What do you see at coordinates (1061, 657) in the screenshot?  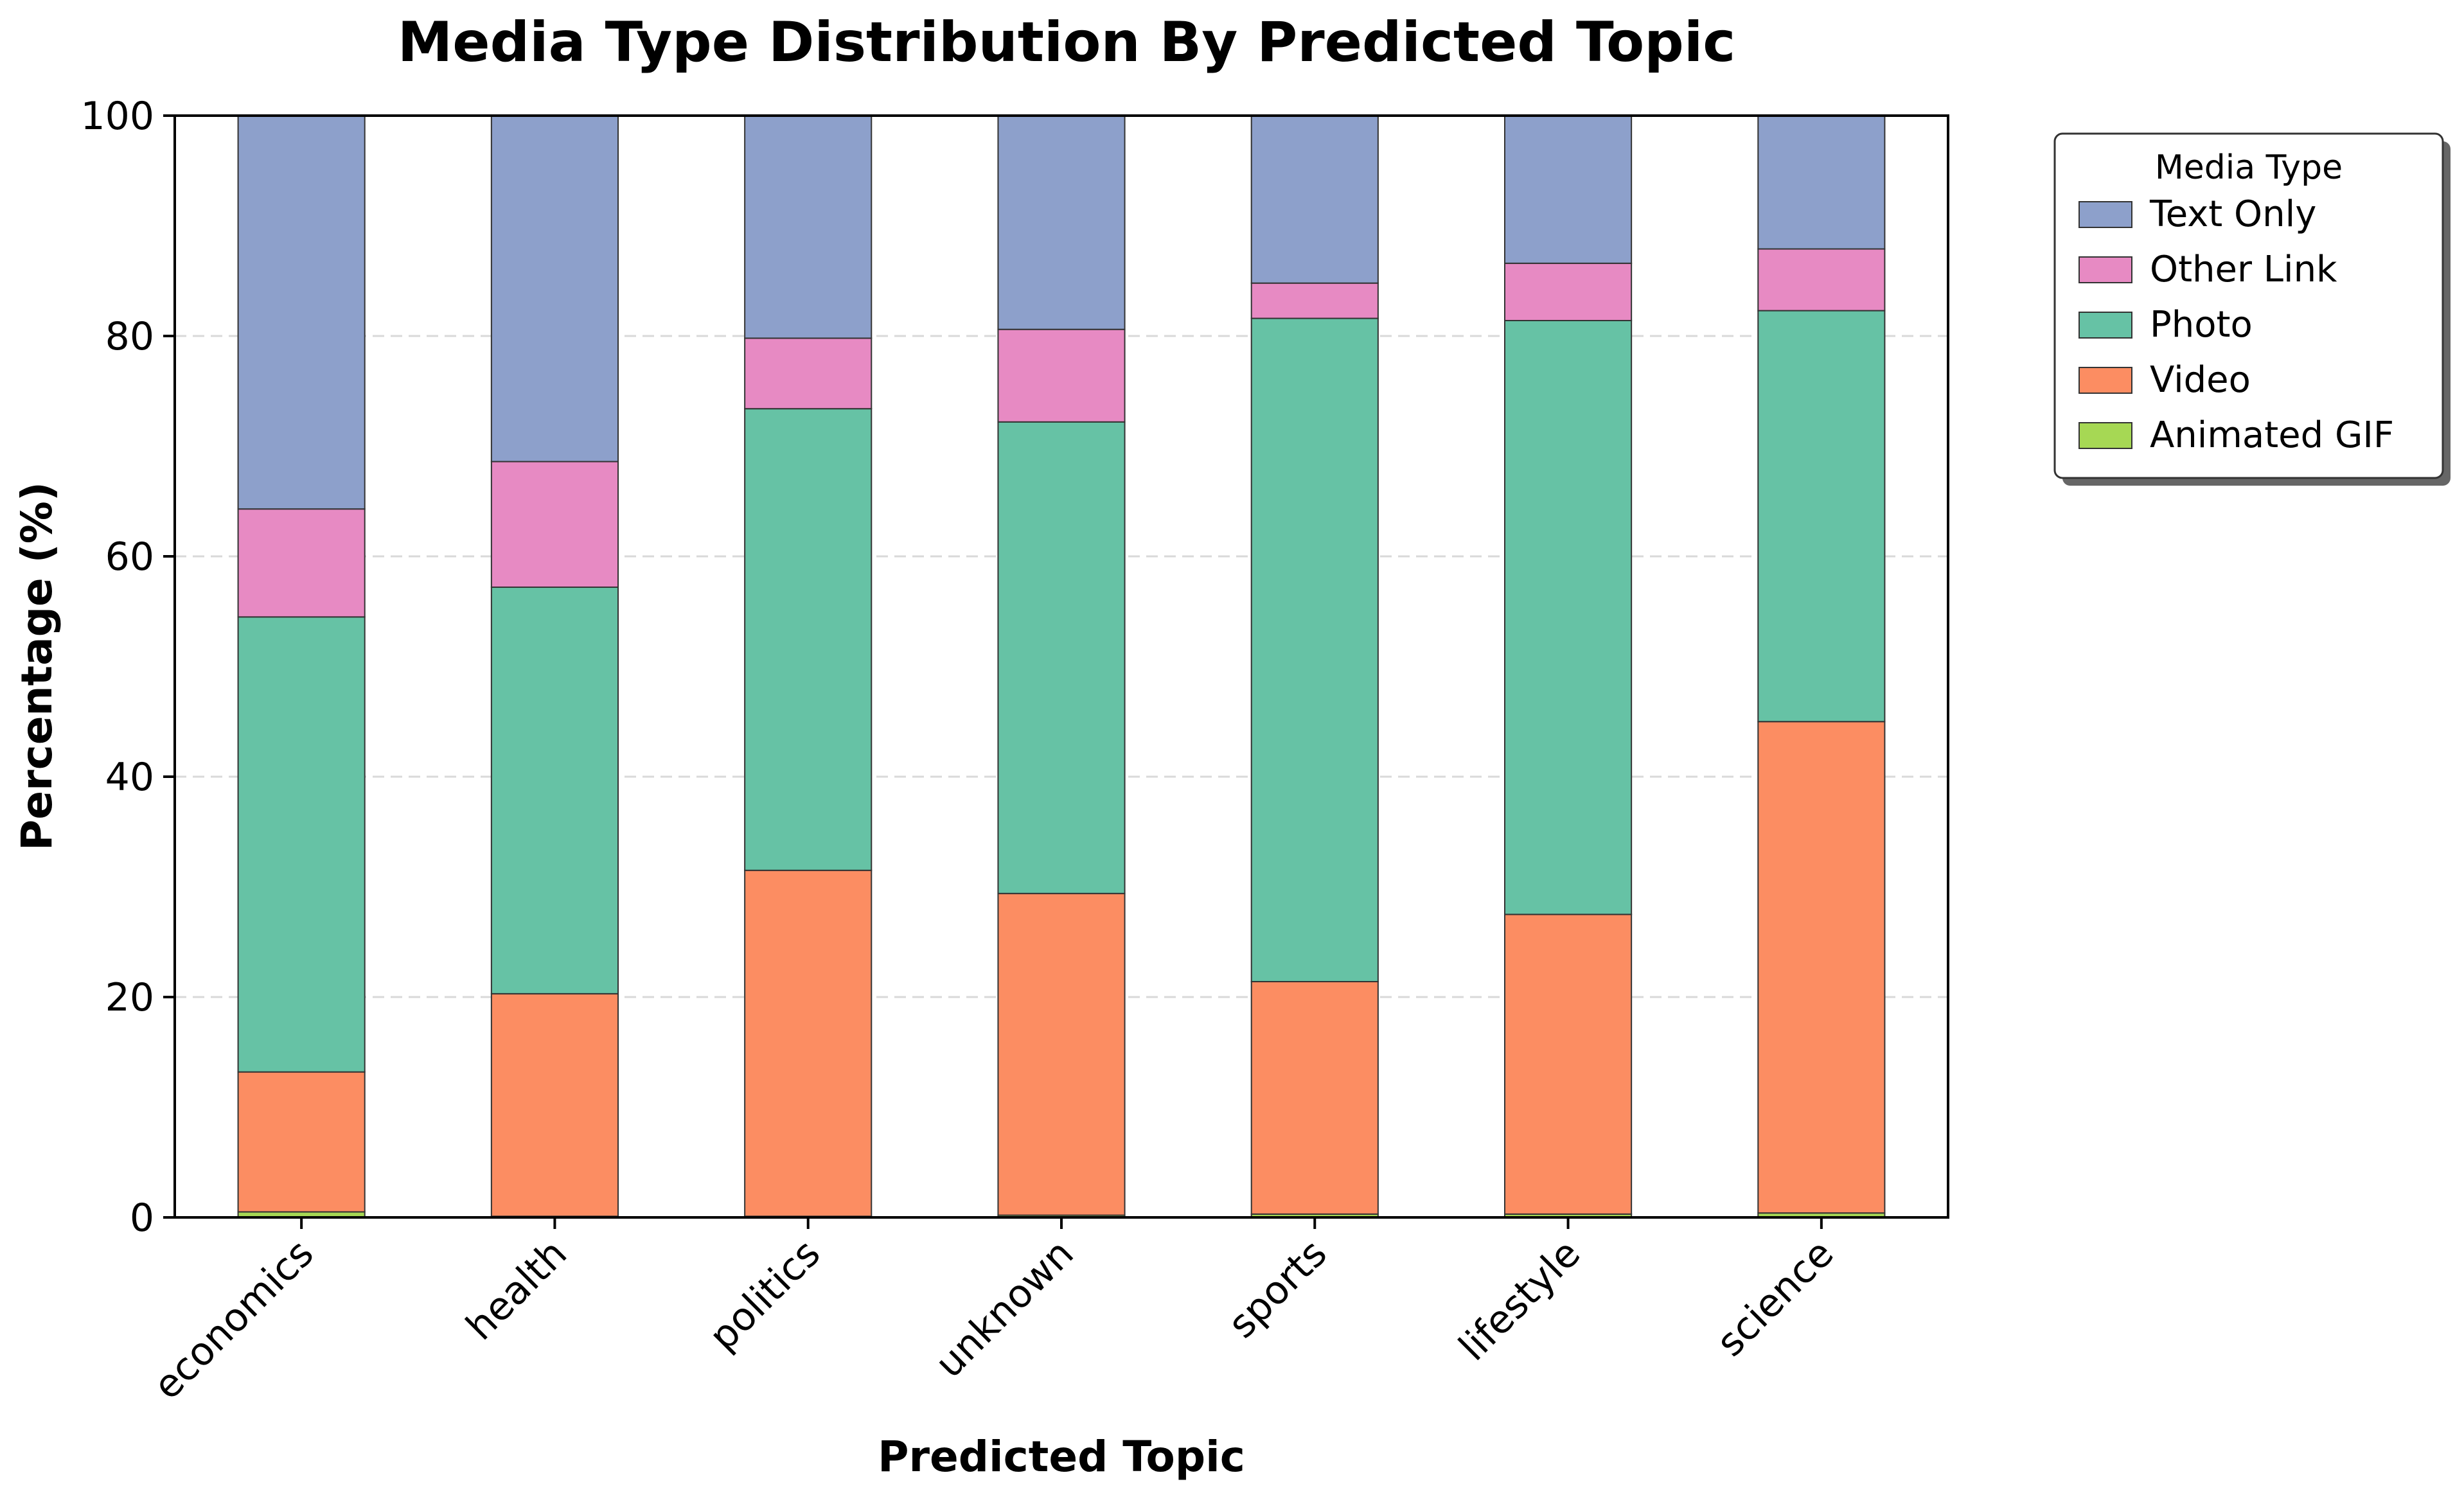 I see `bar-unknown-photo` at bounding box center [1061, 657].